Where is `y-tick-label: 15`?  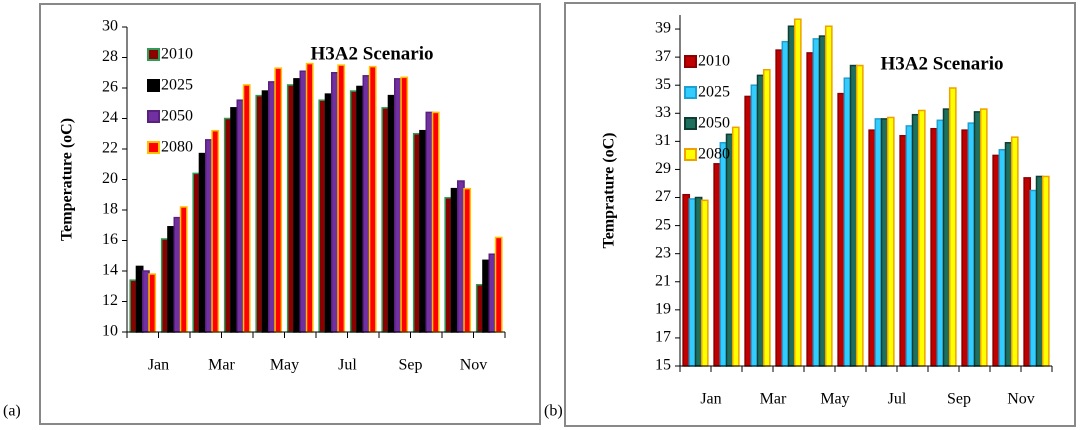
y-tick-label: 15 is located at coordinates (663, 365).